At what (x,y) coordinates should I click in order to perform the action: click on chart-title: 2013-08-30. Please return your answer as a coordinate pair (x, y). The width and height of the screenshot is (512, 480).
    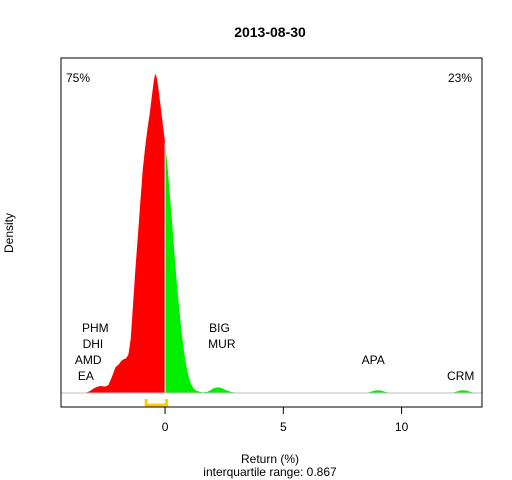
    Looking at the image, I should click on (270, 32).